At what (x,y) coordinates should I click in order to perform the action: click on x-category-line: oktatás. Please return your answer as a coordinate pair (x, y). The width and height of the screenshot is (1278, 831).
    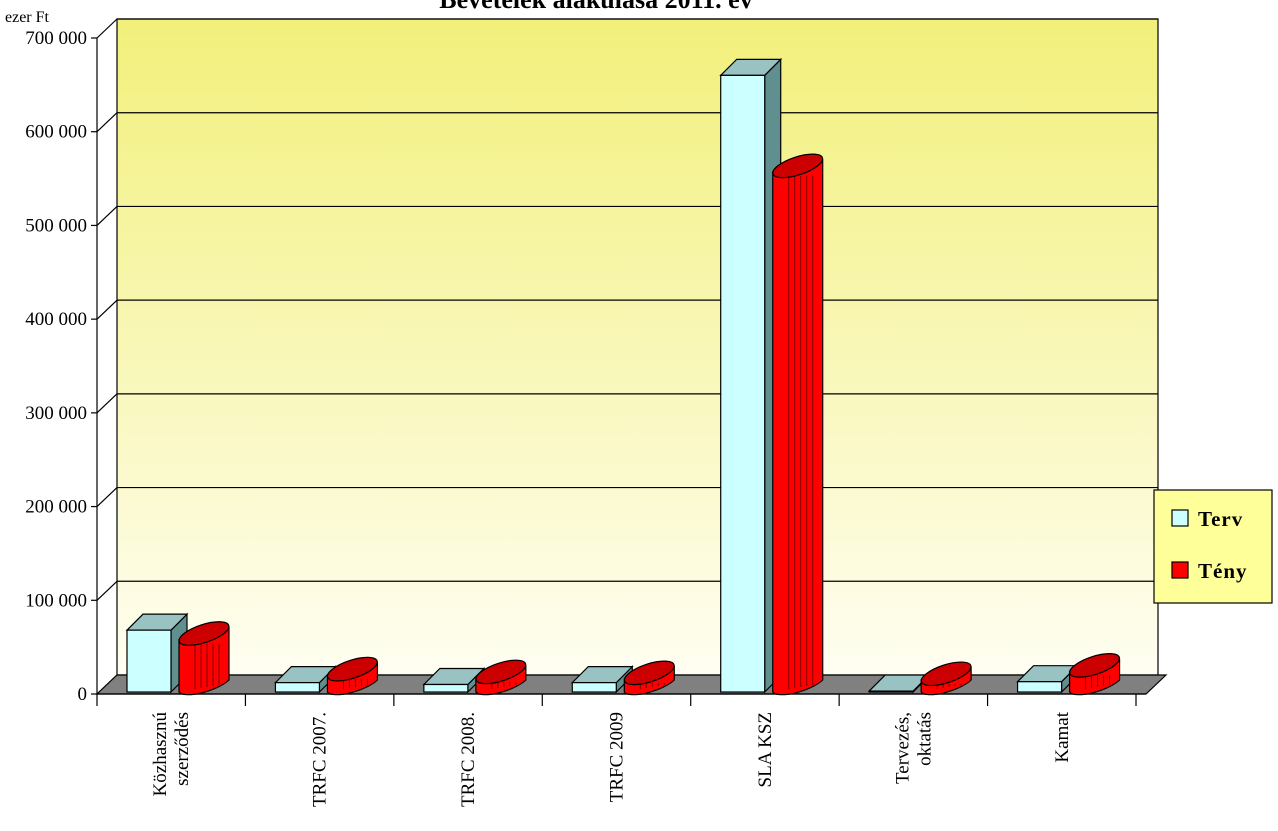
    Looking at the image, I should click on (924, 739).